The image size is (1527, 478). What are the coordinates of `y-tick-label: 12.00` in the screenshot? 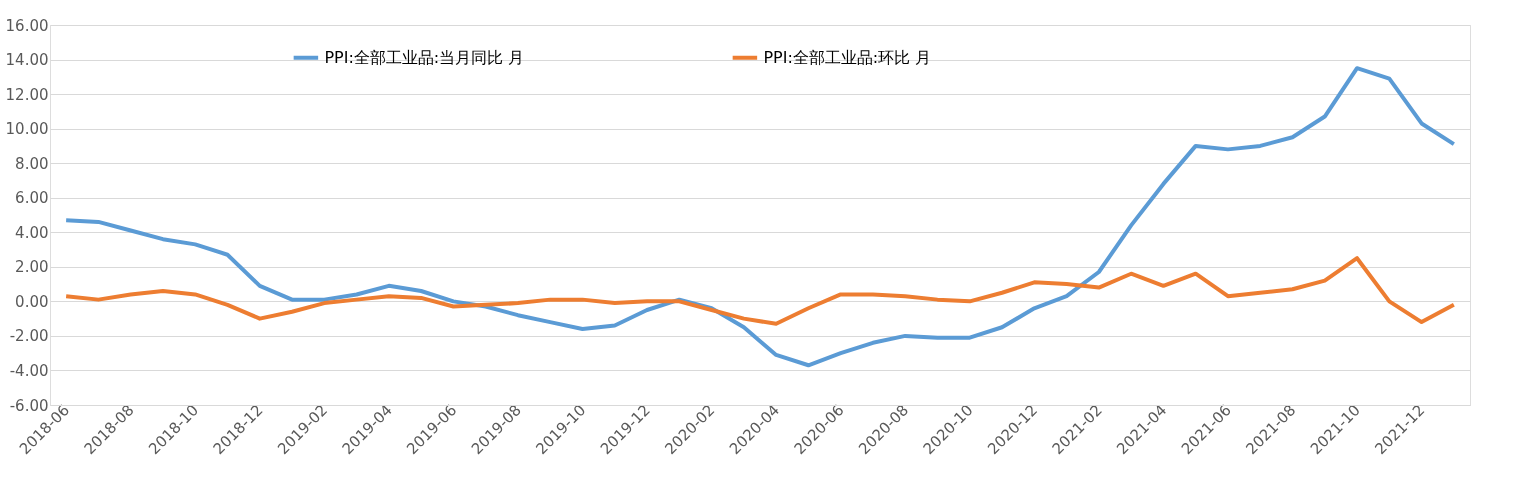 It's located at (27, 94).